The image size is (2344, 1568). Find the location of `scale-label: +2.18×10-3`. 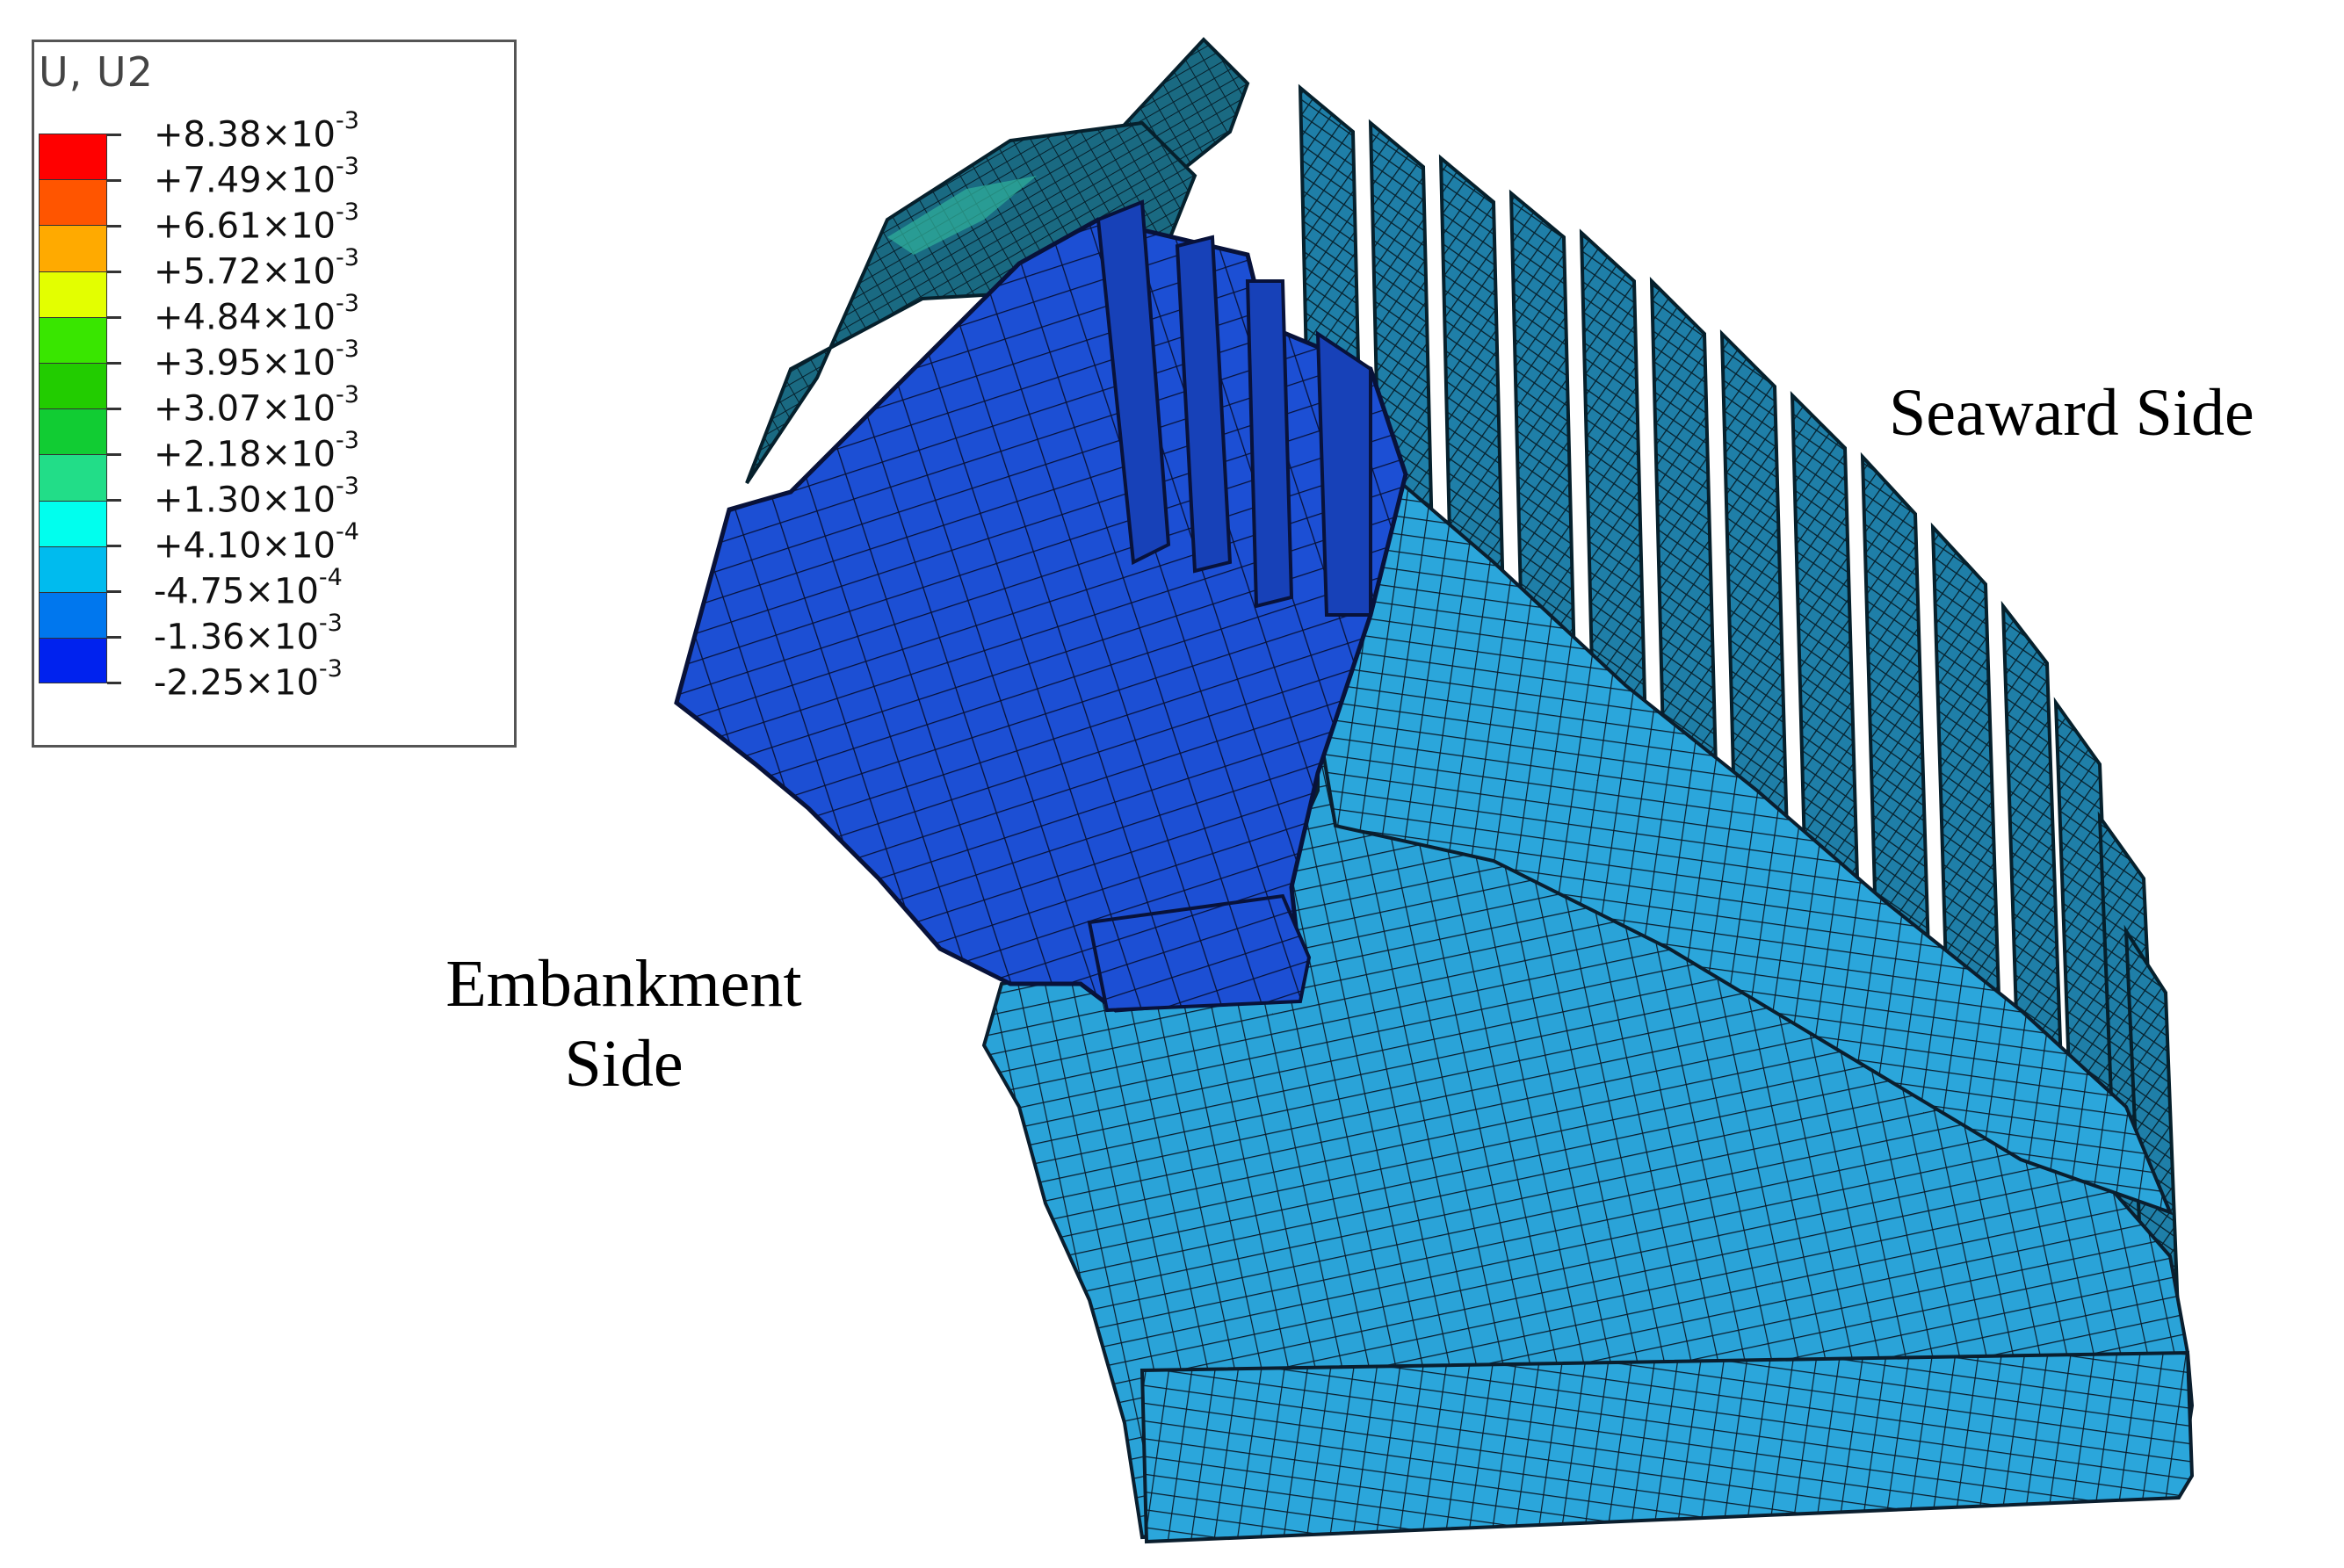

scale-label: +2.18×10-3 is located at coordinates (256, 451).